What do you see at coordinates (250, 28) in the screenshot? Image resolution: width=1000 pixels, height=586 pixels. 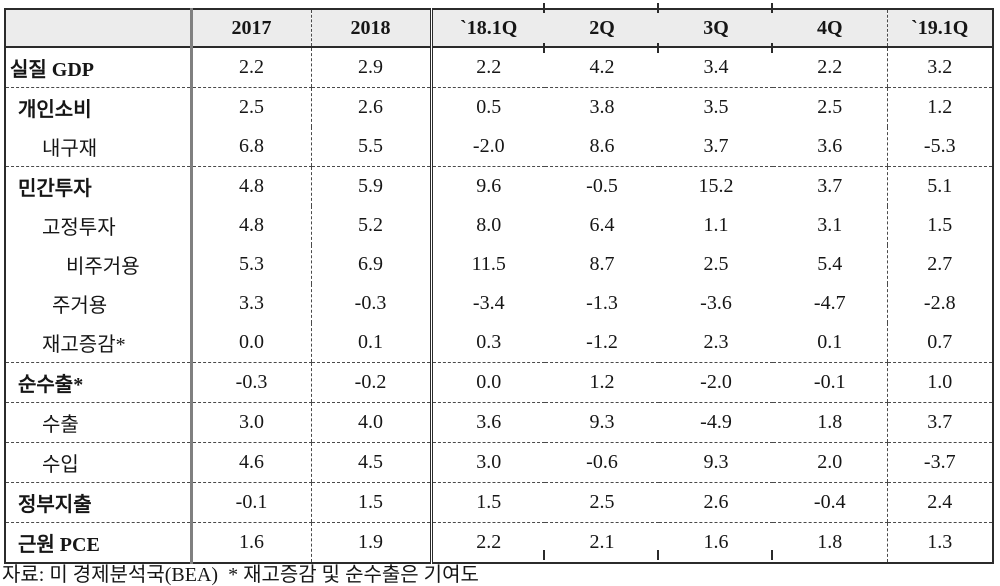 I see `col-header-2017: 2017` at bounding box center [250, 28].